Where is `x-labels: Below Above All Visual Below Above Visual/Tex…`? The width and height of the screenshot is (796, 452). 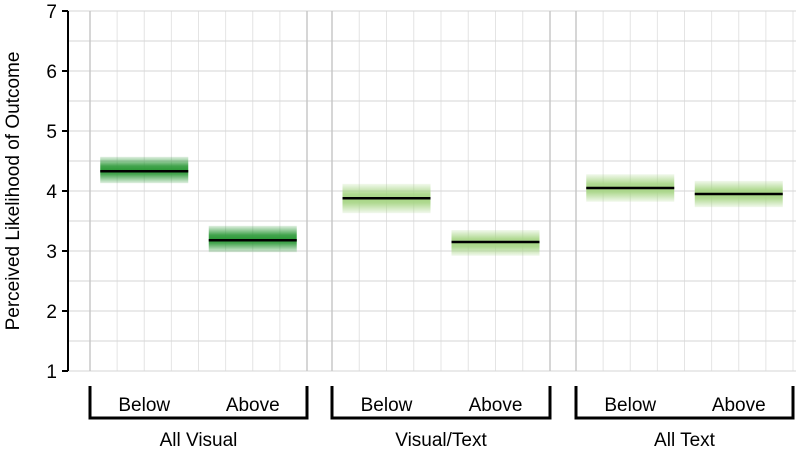 x-labels: Below Above All Visual Below Above Visual/Tex… is located at coordinates (441, 418).